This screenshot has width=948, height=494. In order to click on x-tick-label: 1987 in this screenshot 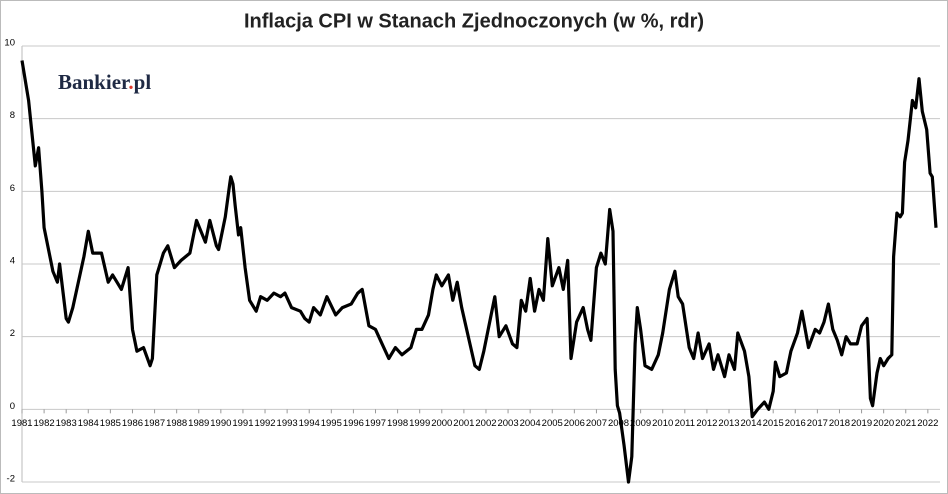, I will do `click(154, 423)`.